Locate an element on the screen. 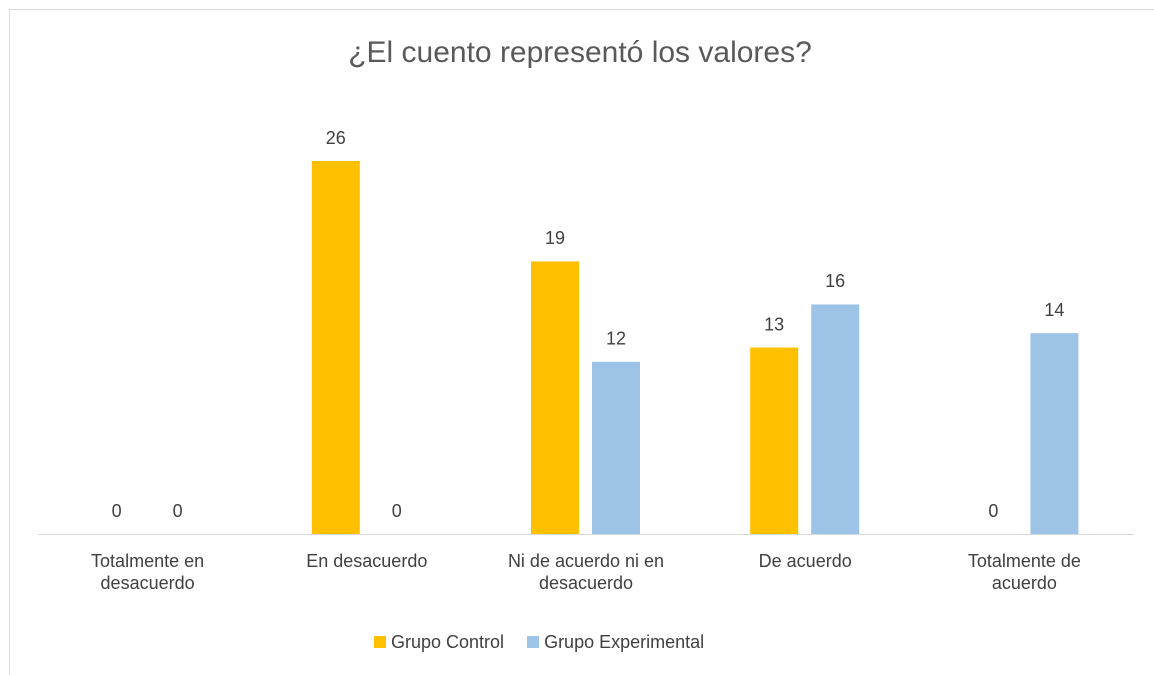 The width and height of the screenshot is (1154, 675). data-label: 14 is located at coordinates (1054, 310).